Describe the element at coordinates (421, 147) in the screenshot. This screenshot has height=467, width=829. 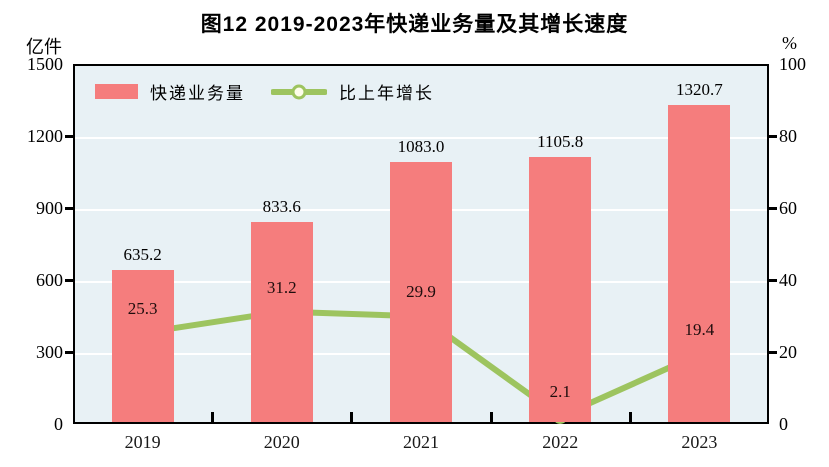
I see `bar-value-label: 1083.0` at that location.